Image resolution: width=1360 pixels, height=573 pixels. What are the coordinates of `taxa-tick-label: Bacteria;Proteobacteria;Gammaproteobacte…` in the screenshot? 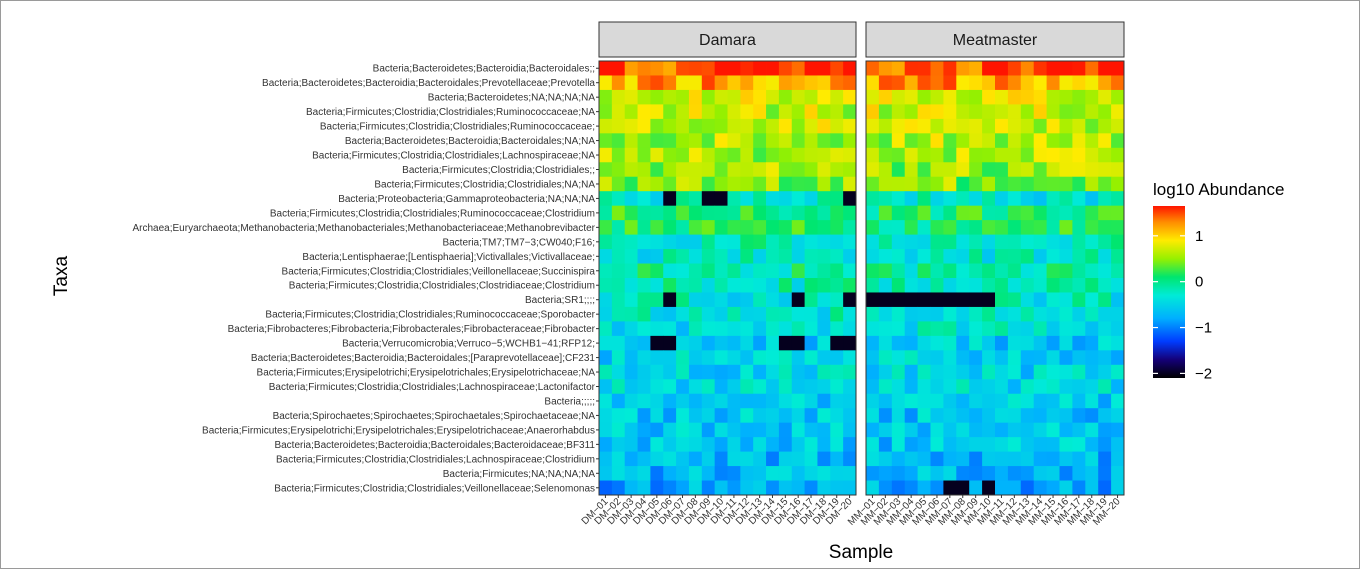 It's located at (466, 199).